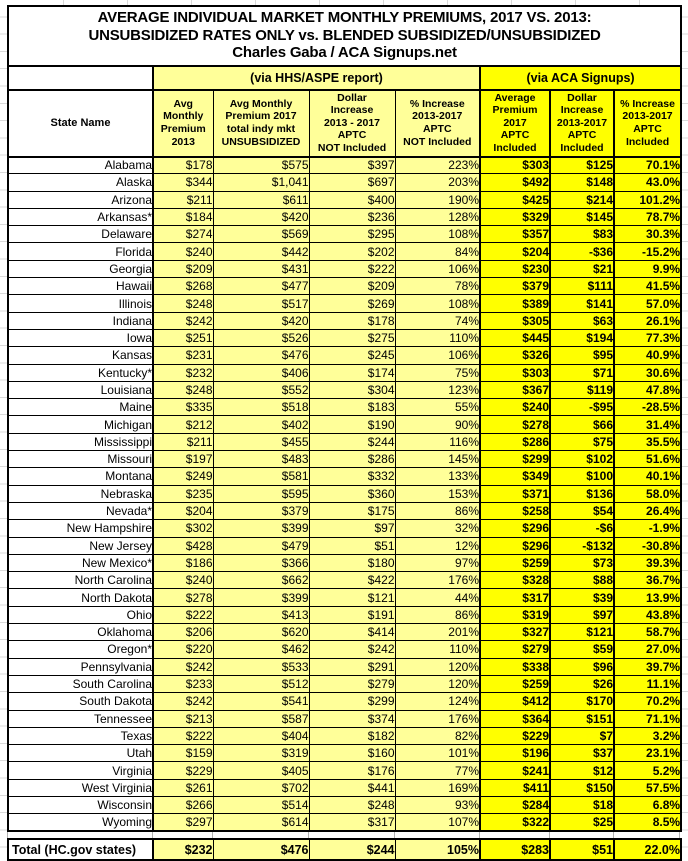 Image resolution: width=688 pixels, height=861 pixels. What do you see at coordinates (80, 338) in the screenshot?
I see `state-name-cell: Iowa` at bounding box center [80, 338].